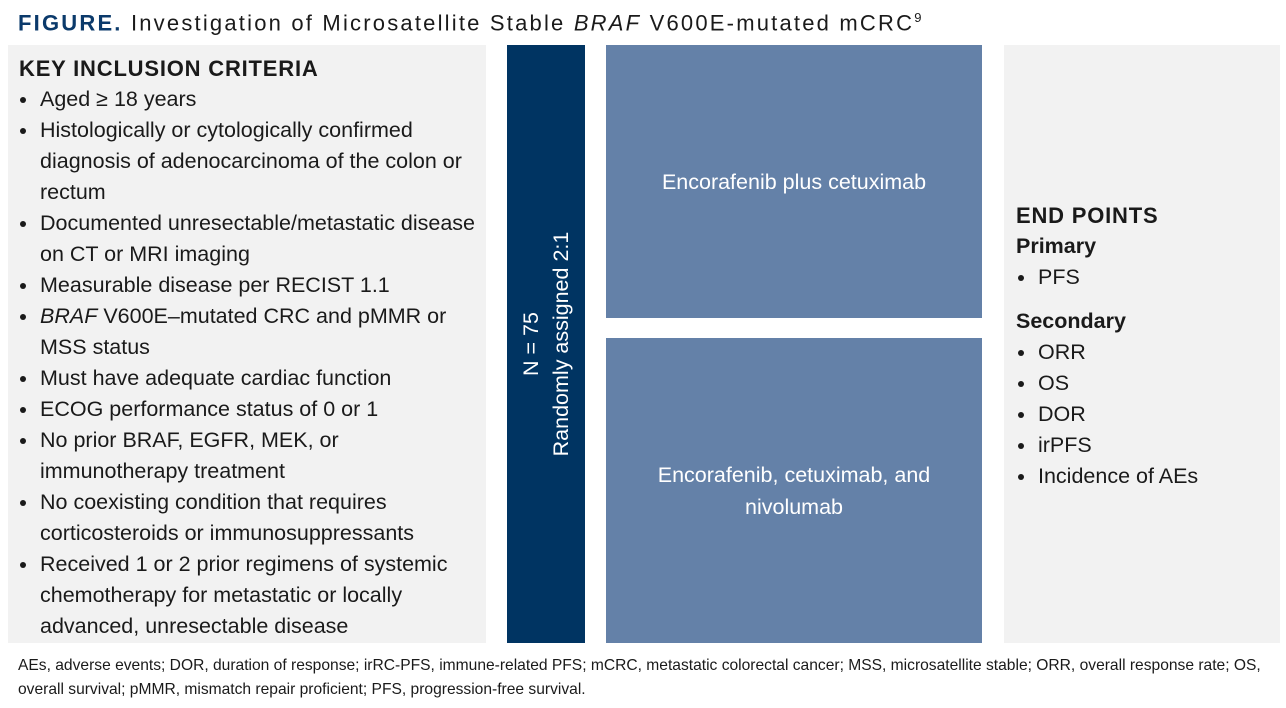 Image resolution: width=1286 pixels, height=708 pixels. I want to click on title-text: Investigation of Microsatellite Stable, so click(352, 23).